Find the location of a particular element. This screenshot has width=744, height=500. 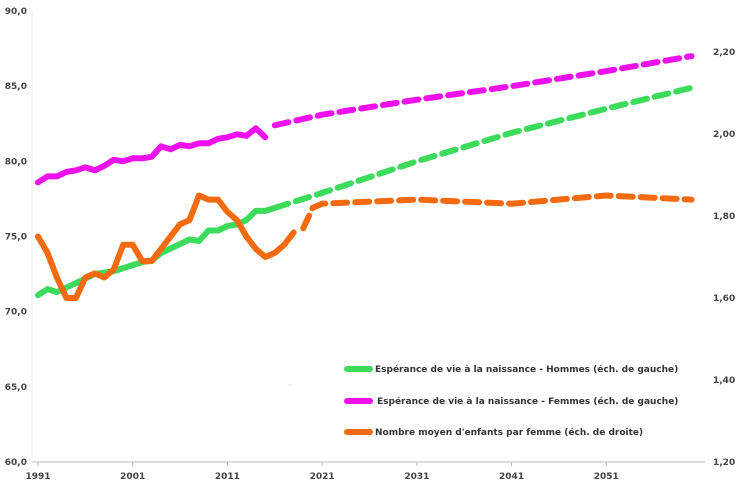

x-axis-ticks: 1991 2001 2011 2021 2031 2041 2051 is located at coordinates (322, 472).